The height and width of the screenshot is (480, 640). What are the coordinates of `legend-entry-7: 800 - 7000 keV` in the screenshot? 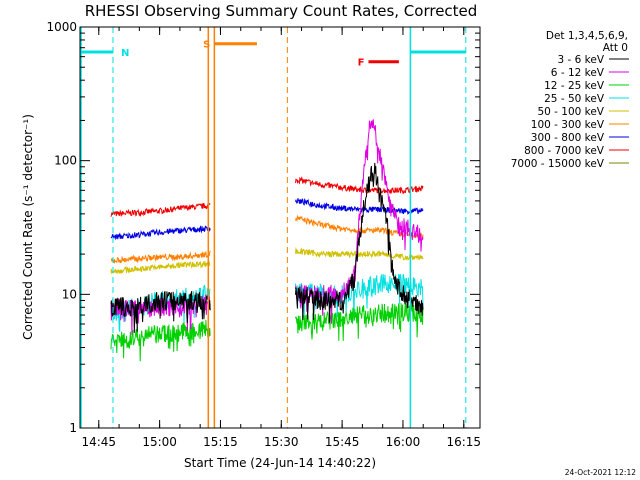 It's located at (564, 151).